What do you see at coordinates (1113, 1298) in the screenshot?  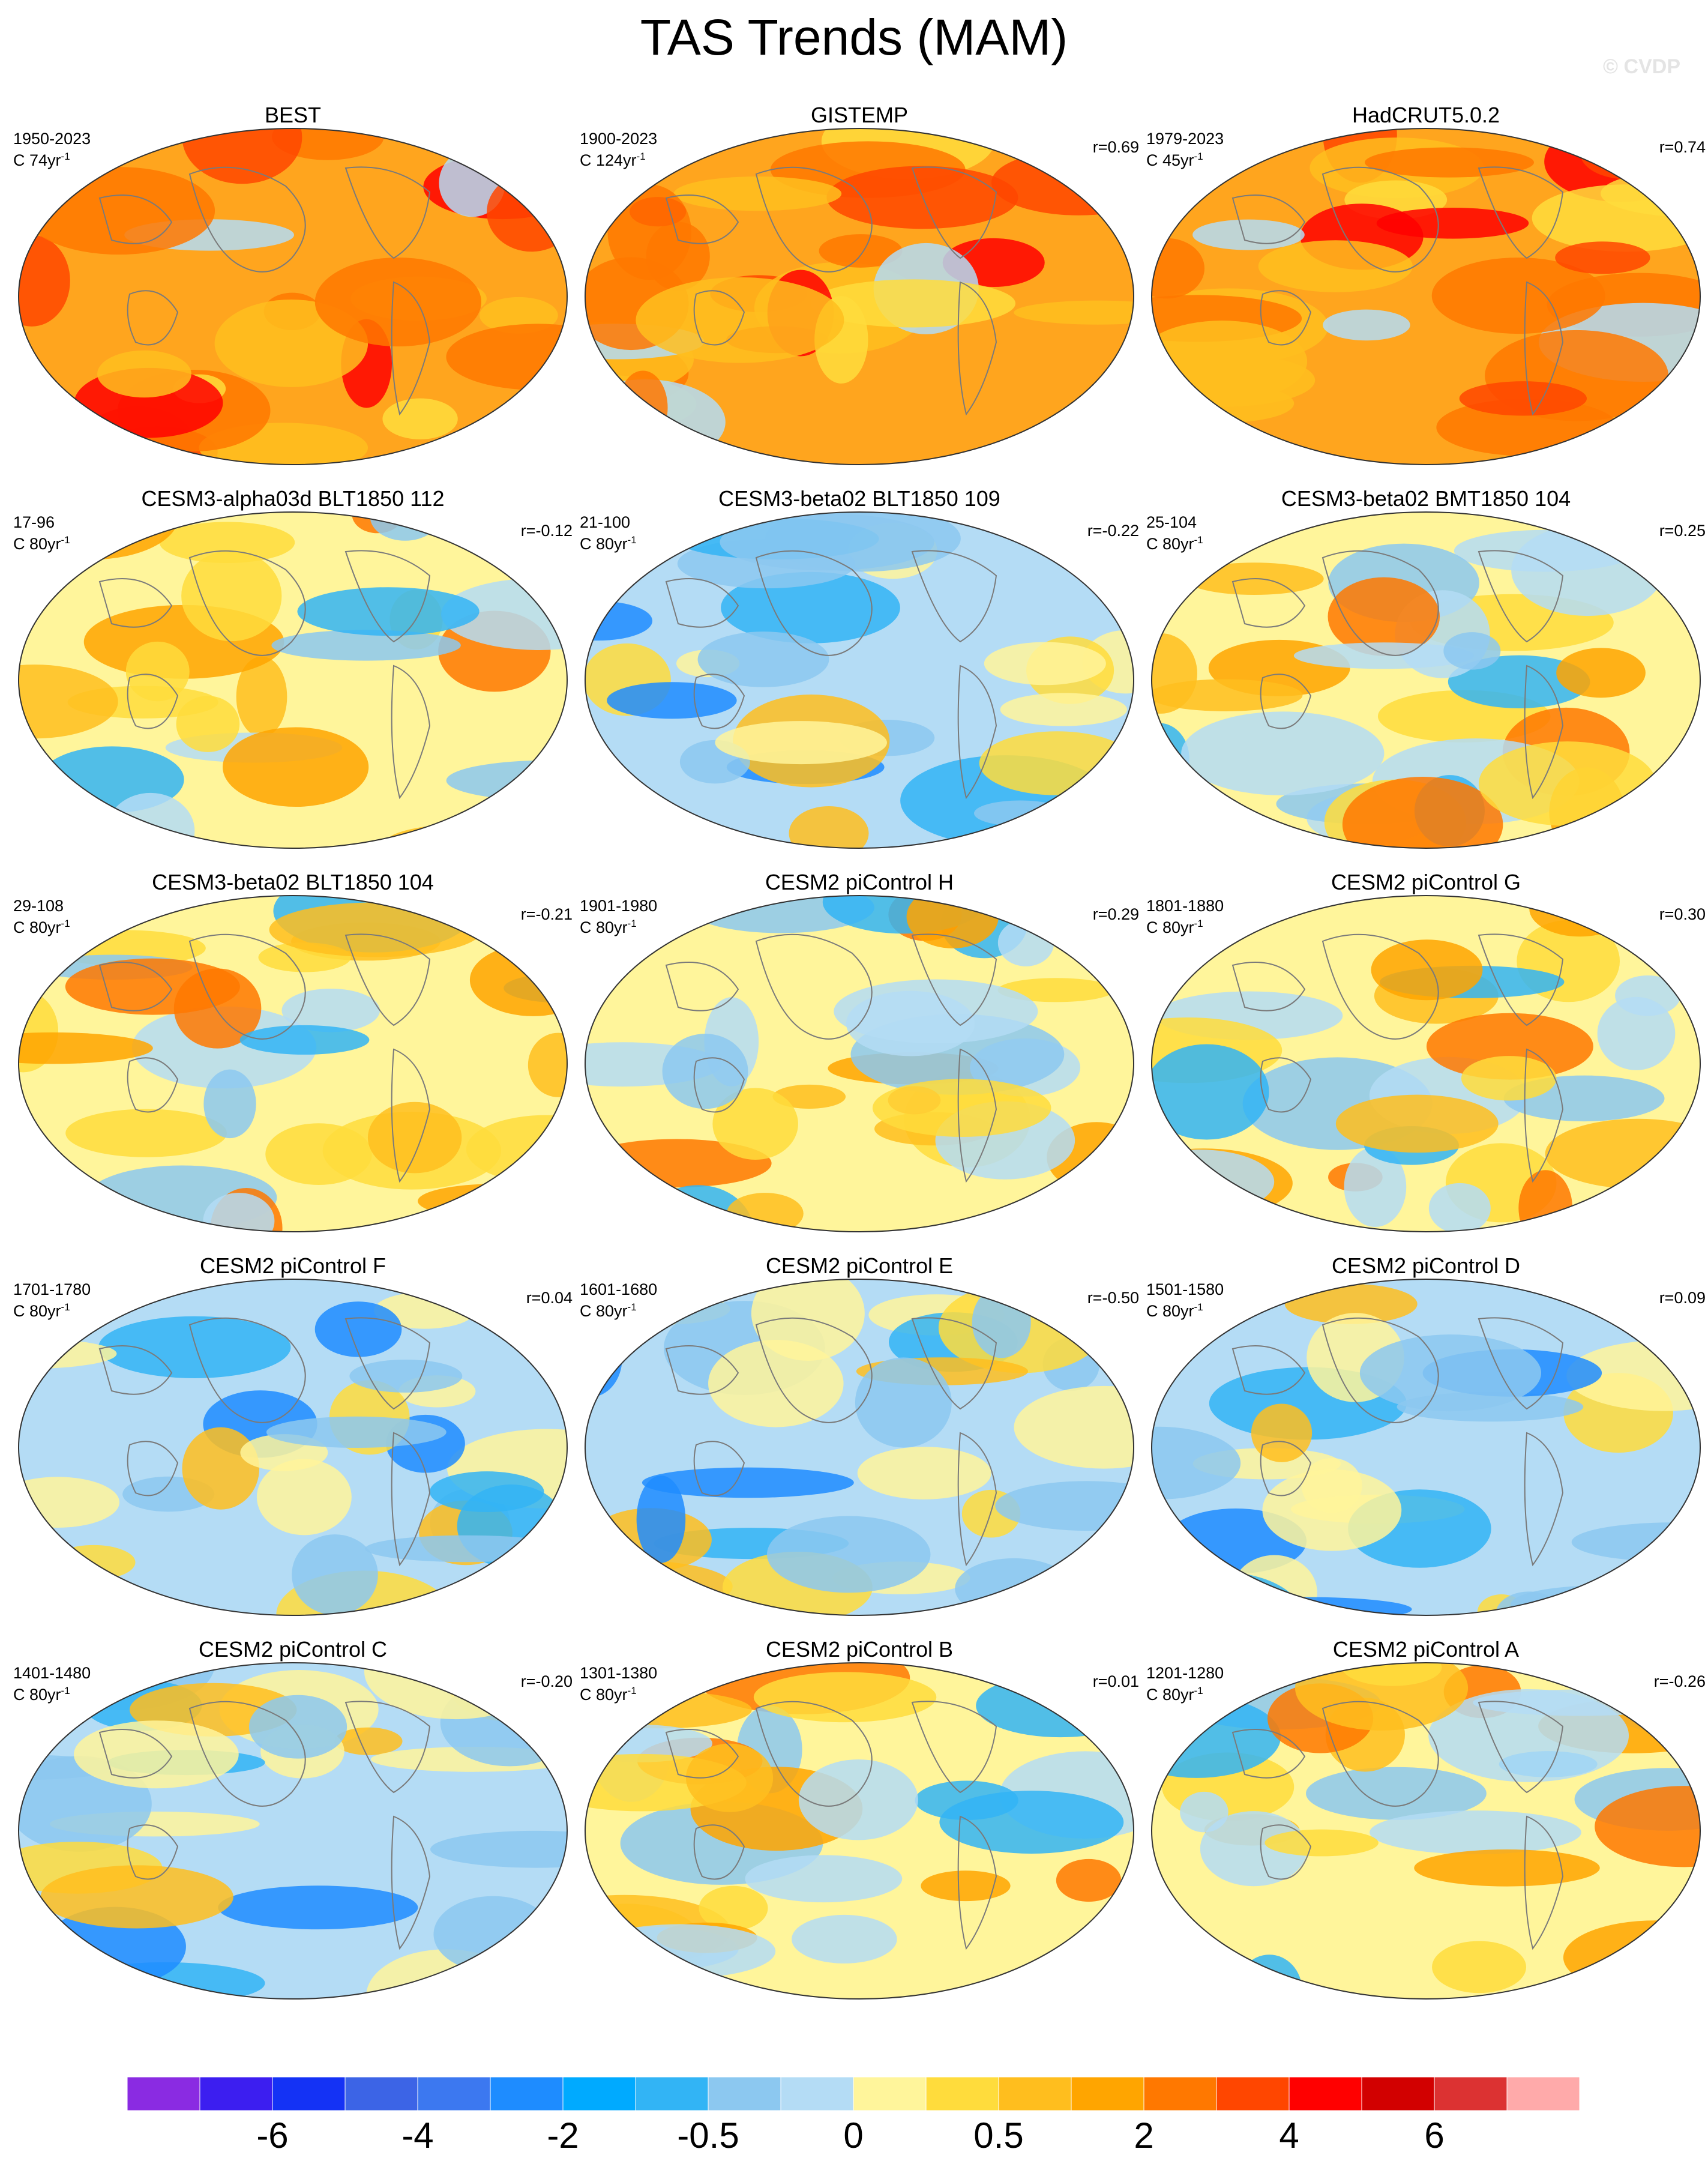 I see `pattern-correlation: r=-0.50` at bounding box center [1113, 1298].